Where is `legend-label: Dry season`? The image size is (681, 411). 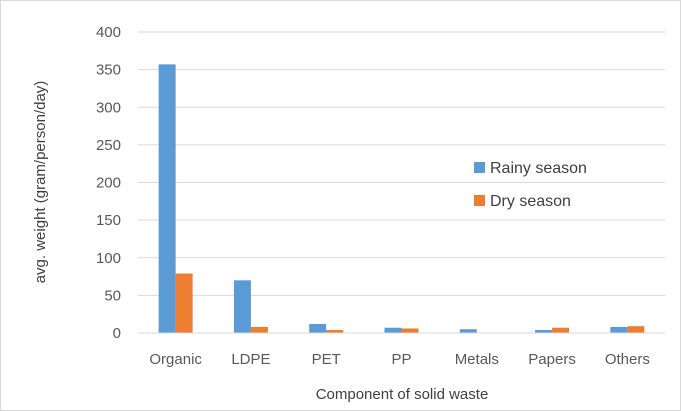
legend-label: Dry season is located at coordinates (530, 201).